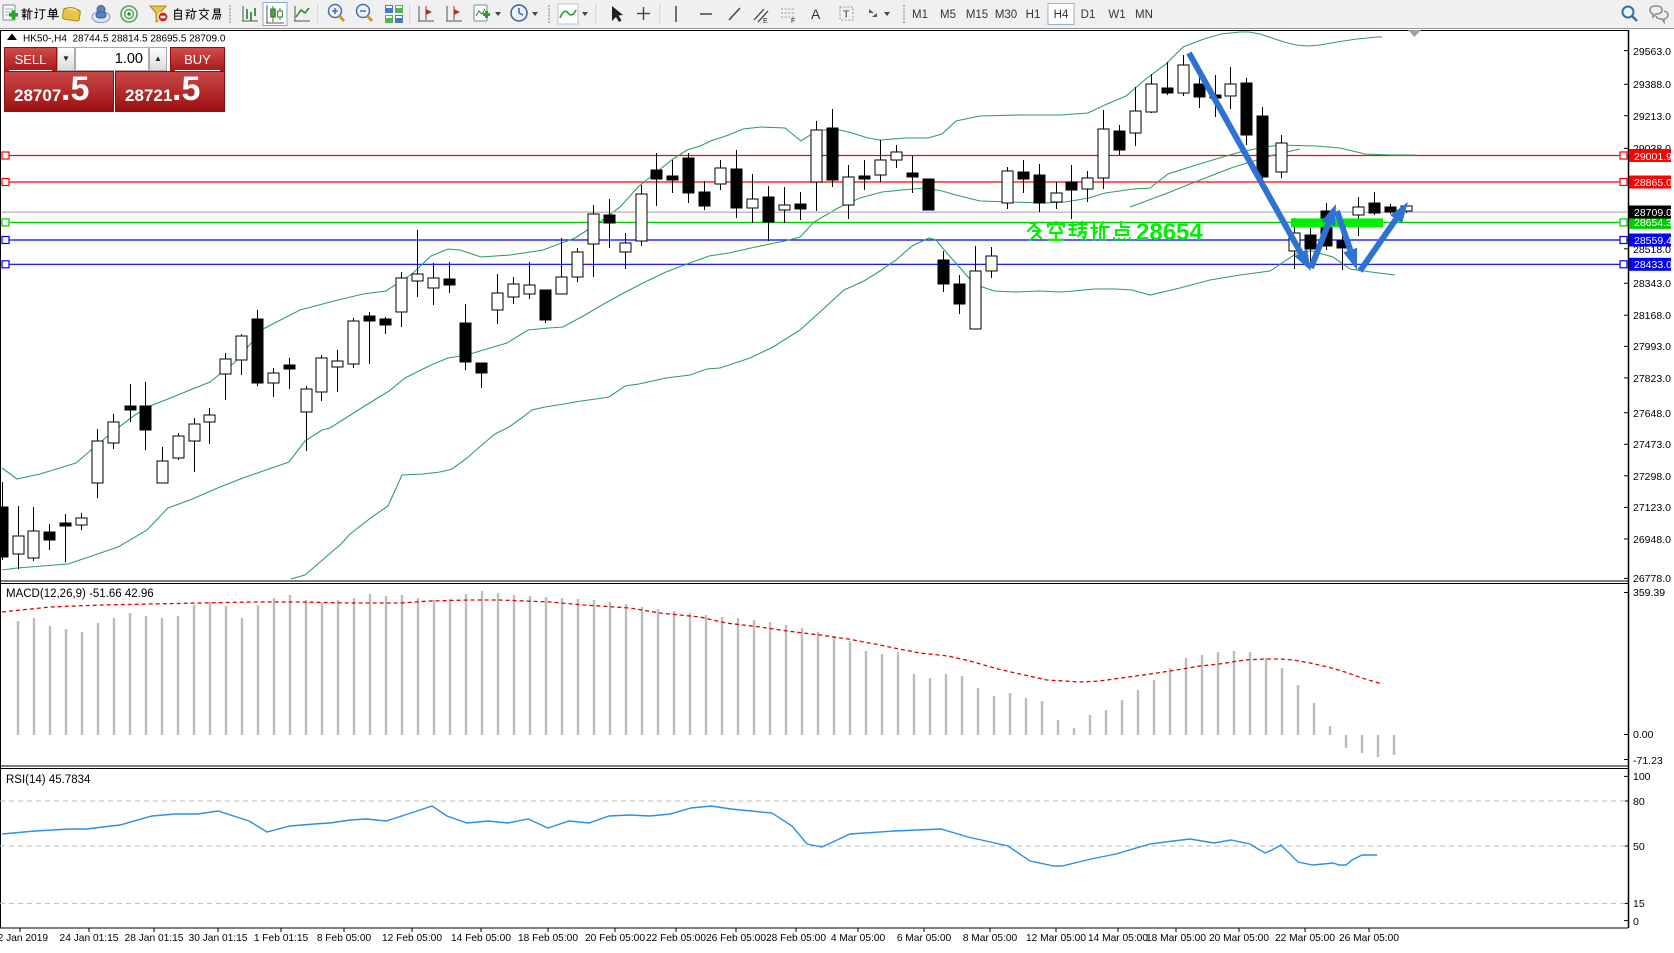  What do you see at coordinates (1061, 15) in the screenshot?
I see `svg-text: H4` at bounding box center [1061, 15].